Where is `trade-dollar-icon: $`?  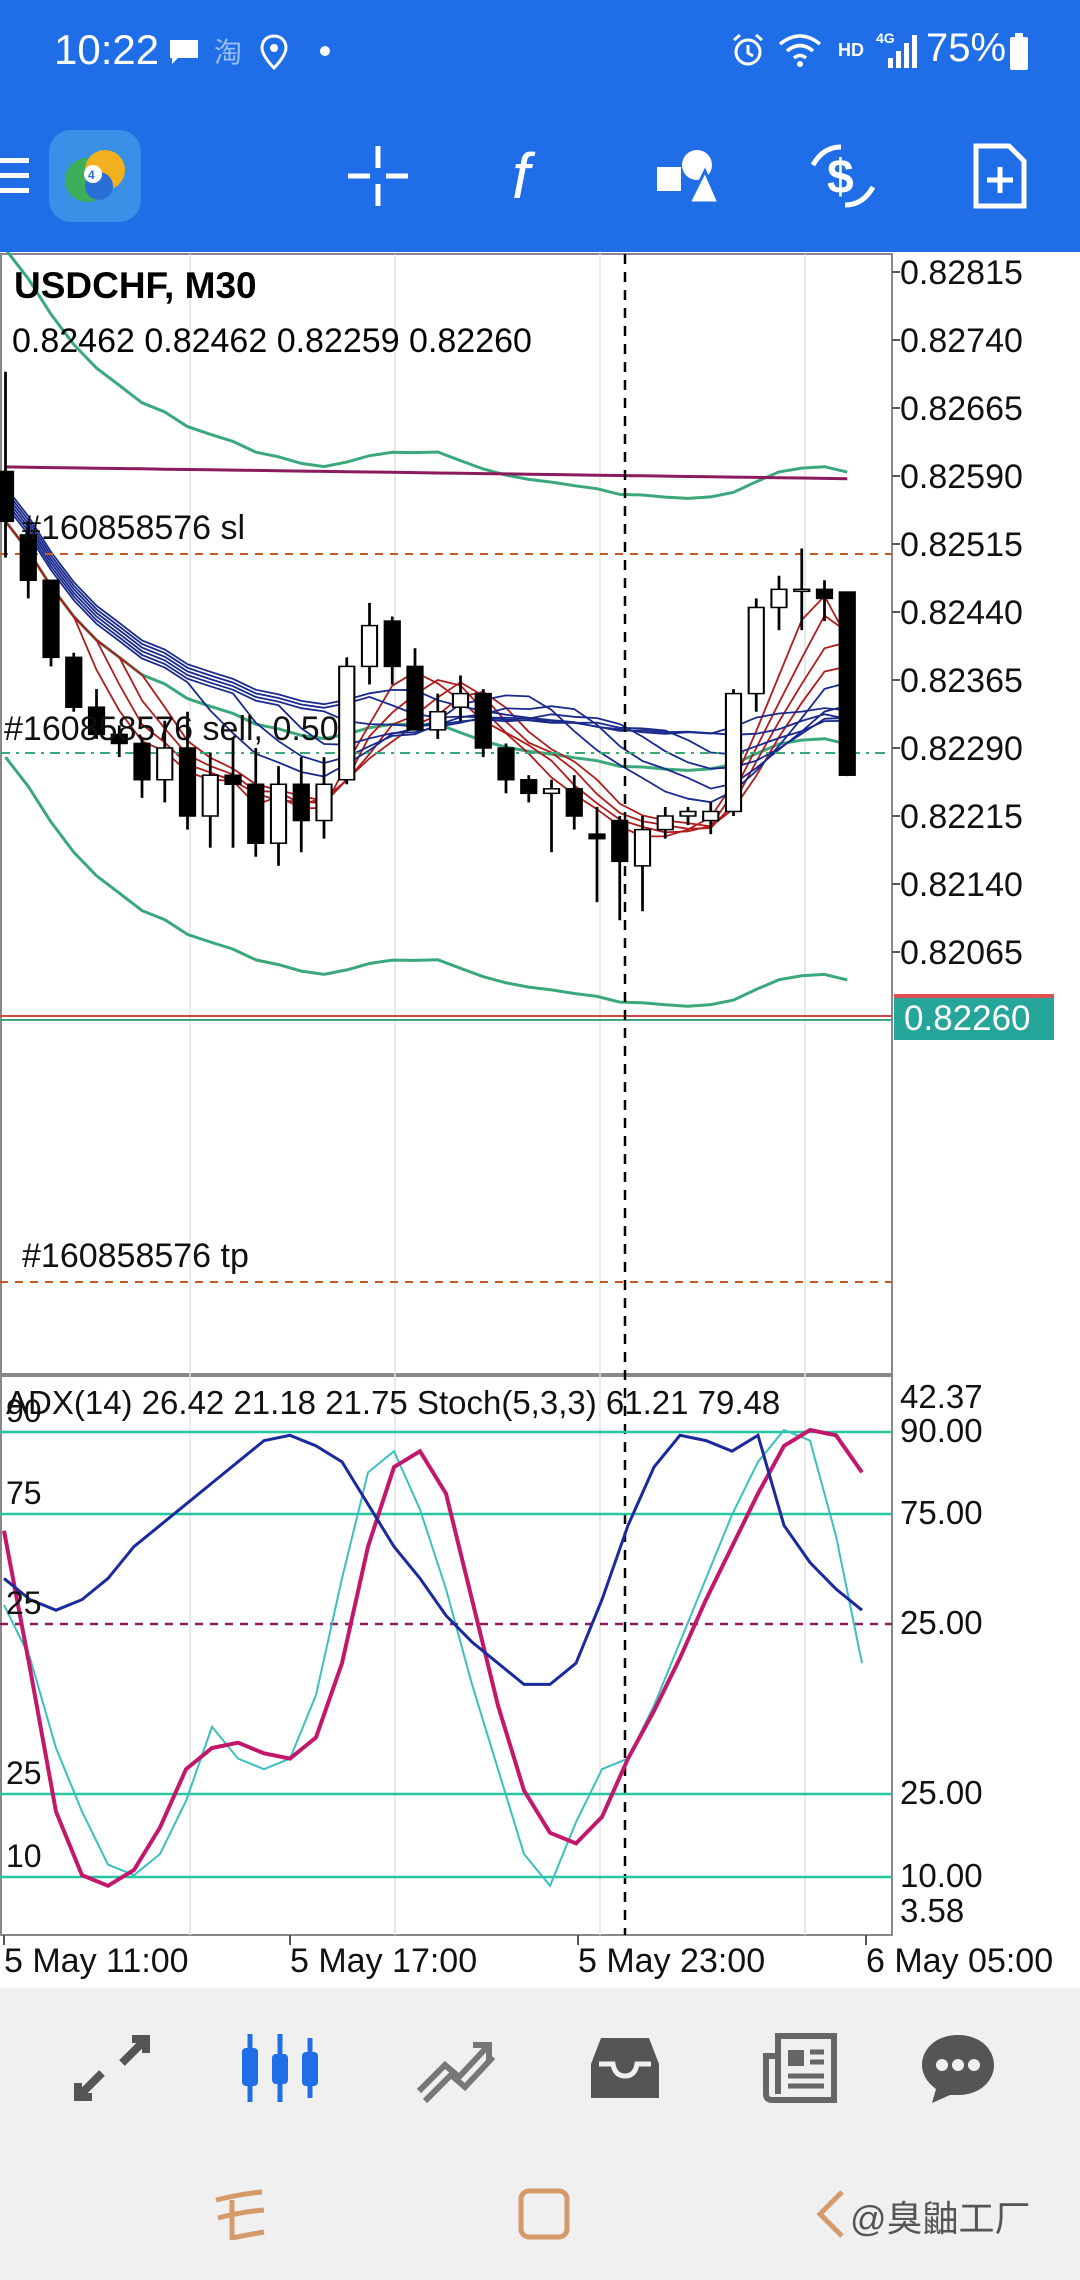
trade-dollar-icon: $ is located at coordinates (843, 176).